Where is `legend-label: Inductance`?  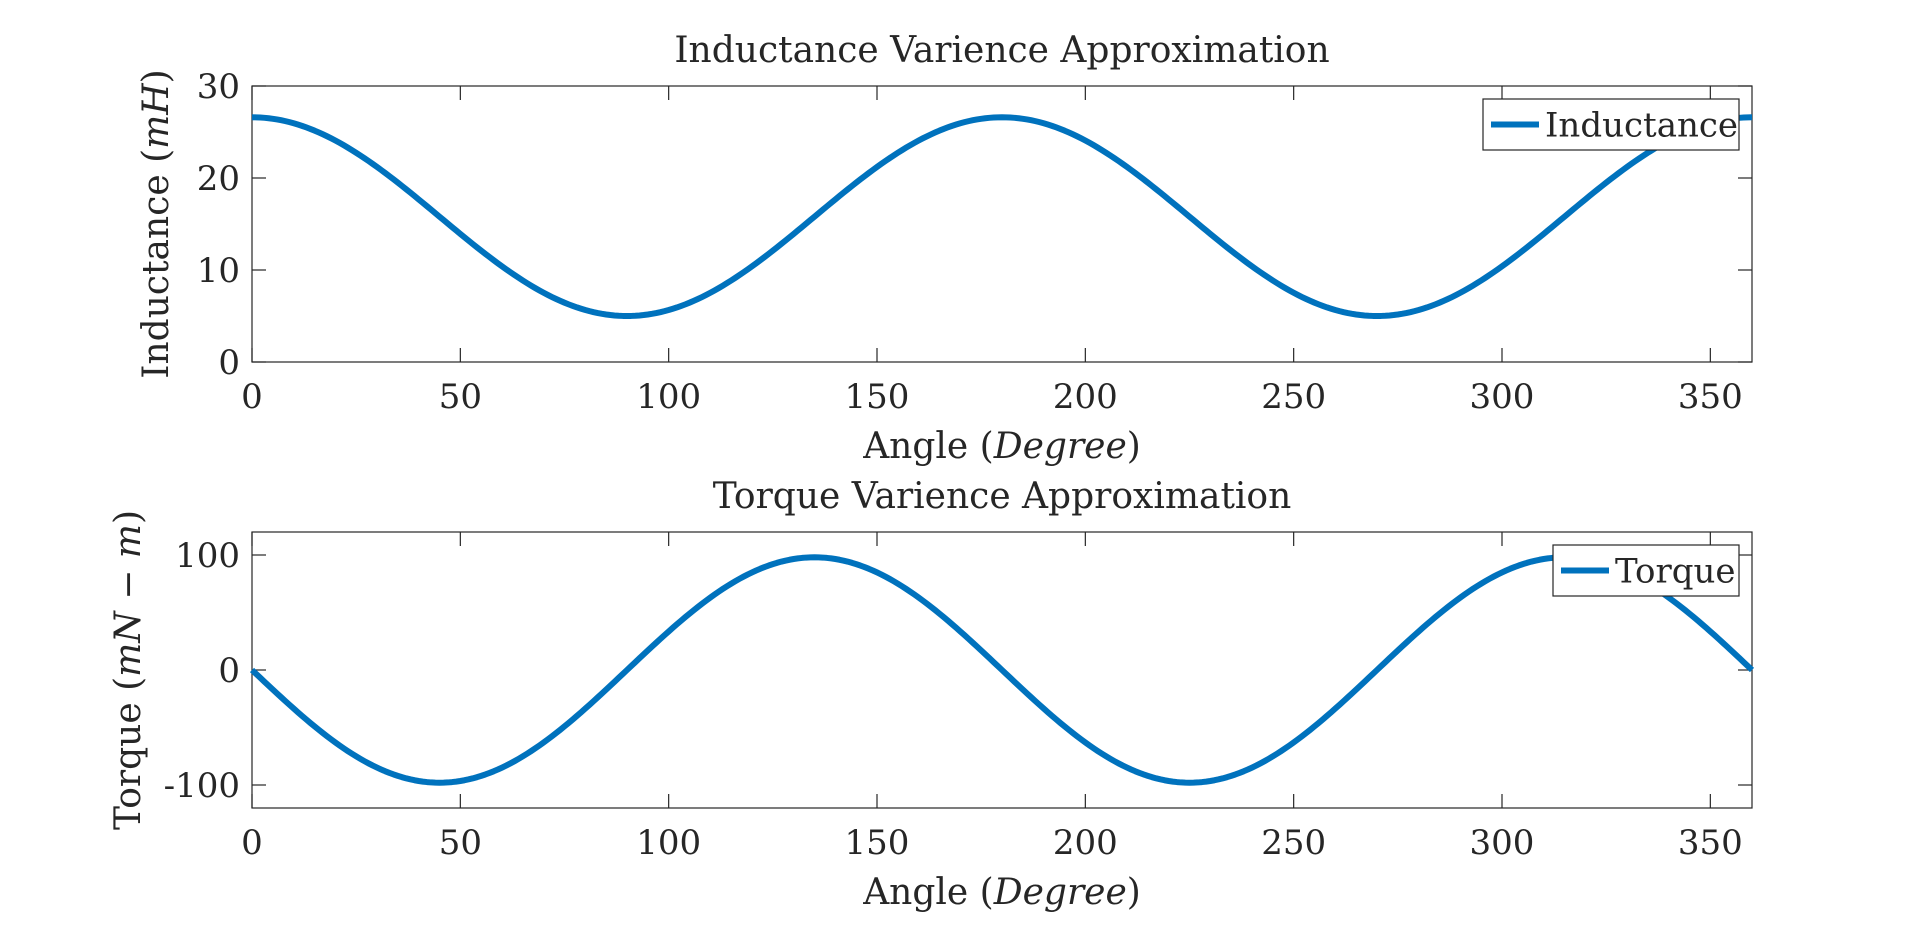
legend-label: Inductance is located at coordinates (1641, 126).